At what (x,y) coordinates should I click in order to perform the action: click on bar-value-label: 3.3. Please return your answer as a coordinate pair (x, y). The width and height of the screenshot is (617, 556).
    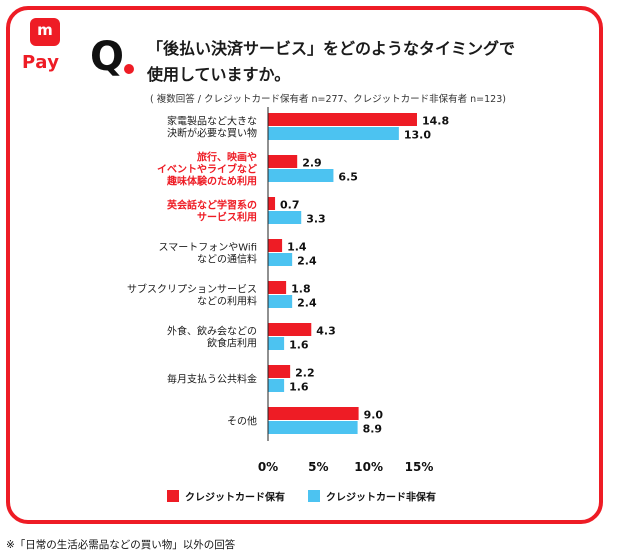
    Looking at the image, I should click on (316, 219).